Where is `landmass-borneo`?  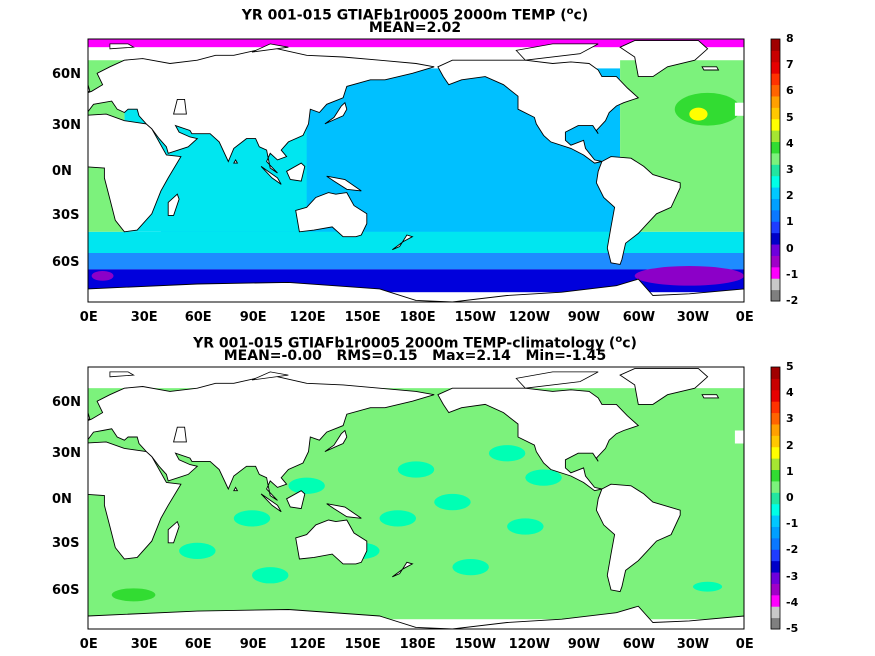 landmass-borneo is located at coordinates (296, 172).